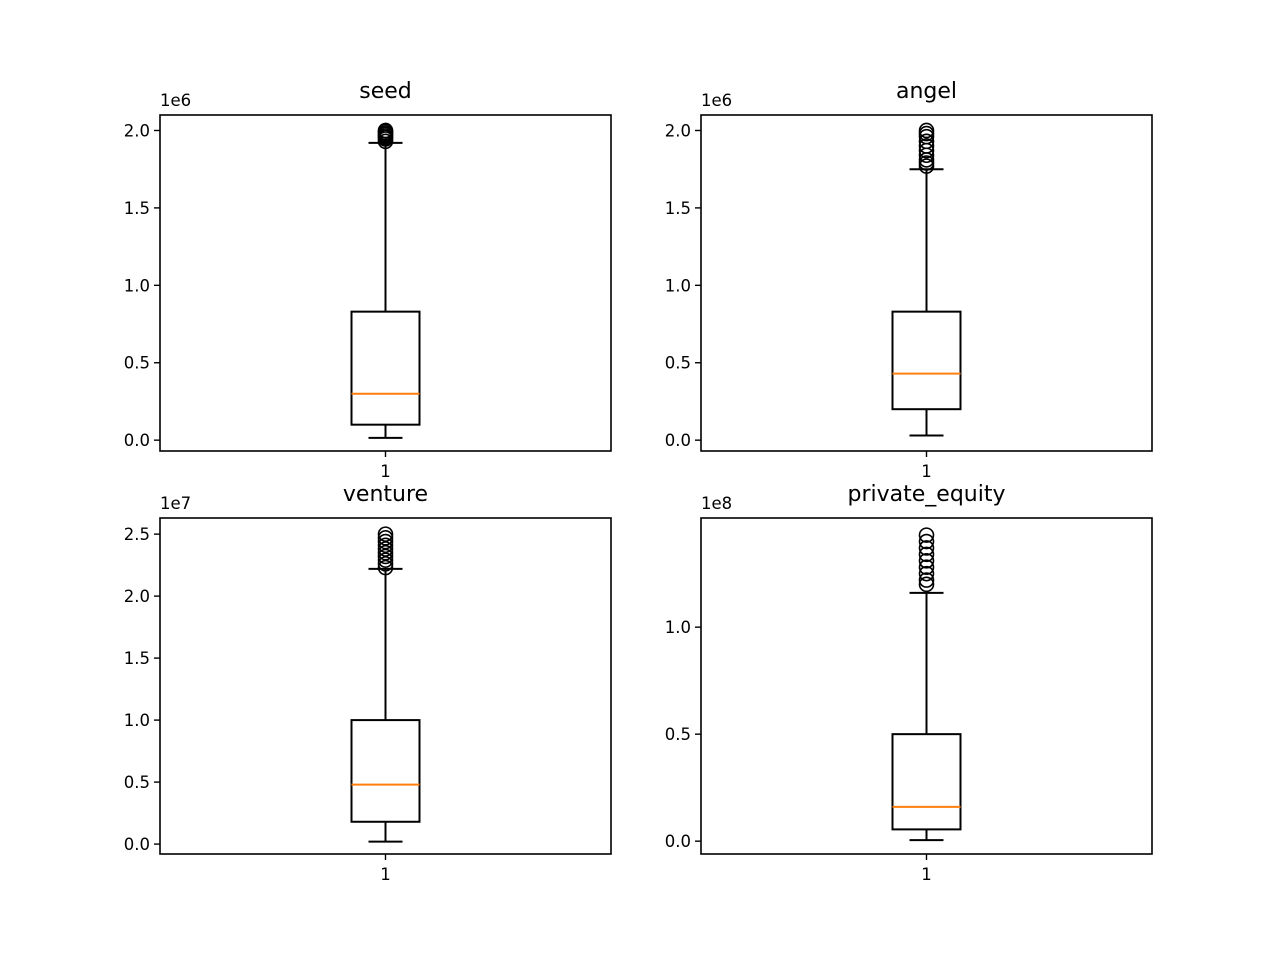  What do you see at coordinates (716, 503) in the screenshot?
I see `axis-offset-label: 1e8` at bounding box center [716, 503].